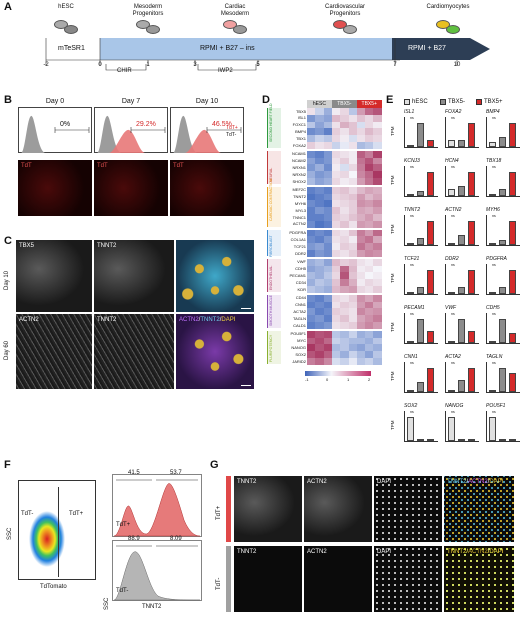  What do you see at coordinates (479, 579) in the screenshot?
I see `g-tdtneg-merge: TNNT2/ACTN2/DAPI` at bounding box center [479, 579].